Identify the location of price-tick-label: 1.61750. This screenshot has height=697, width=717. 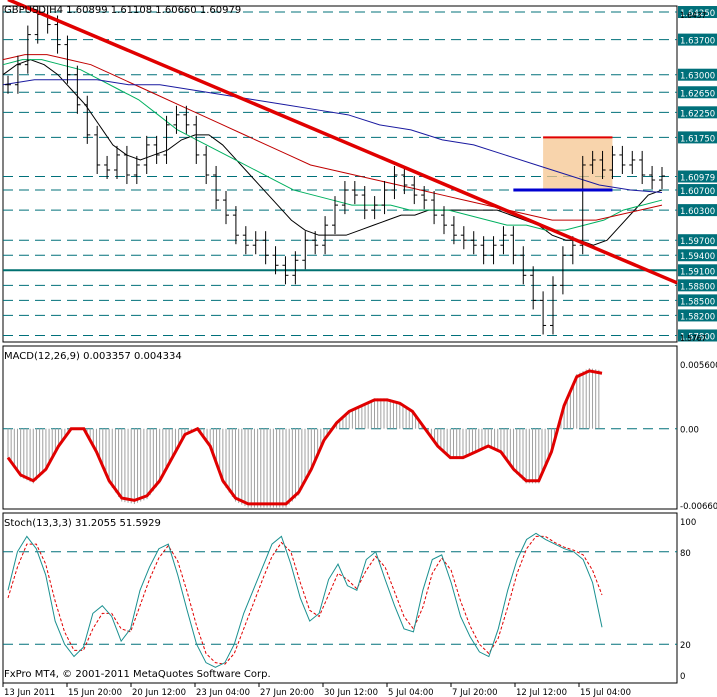
(697, 139).